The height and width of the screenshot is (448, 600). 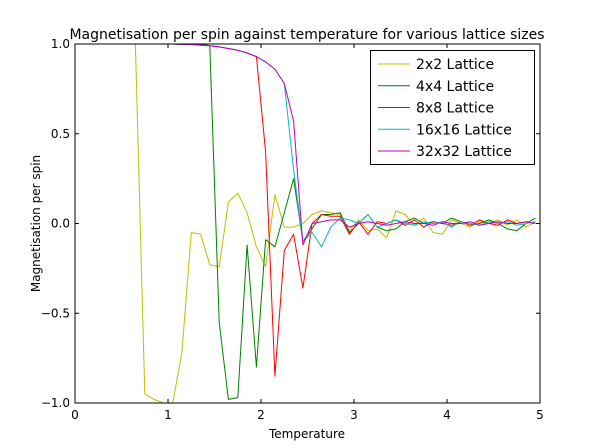 I want to click on legend-label: 16x16 Lattice, so click(x=464, y=130).